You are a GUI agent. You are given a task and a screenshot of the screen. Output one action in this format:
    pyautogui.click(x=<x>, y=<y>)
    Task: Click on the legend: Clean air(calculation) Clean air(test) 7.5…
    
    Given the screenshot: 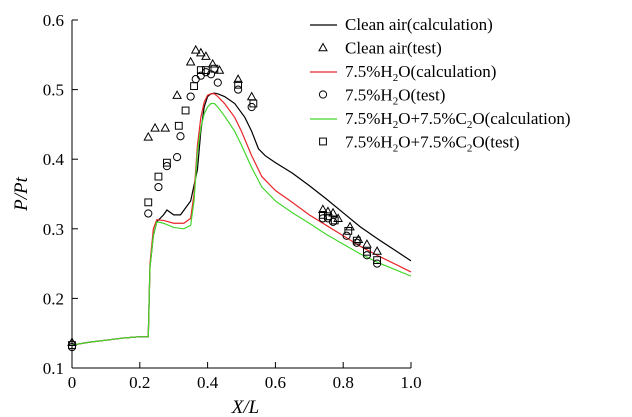 What is the action you would take?
    pyautogui.click(x=440, y=85)
    